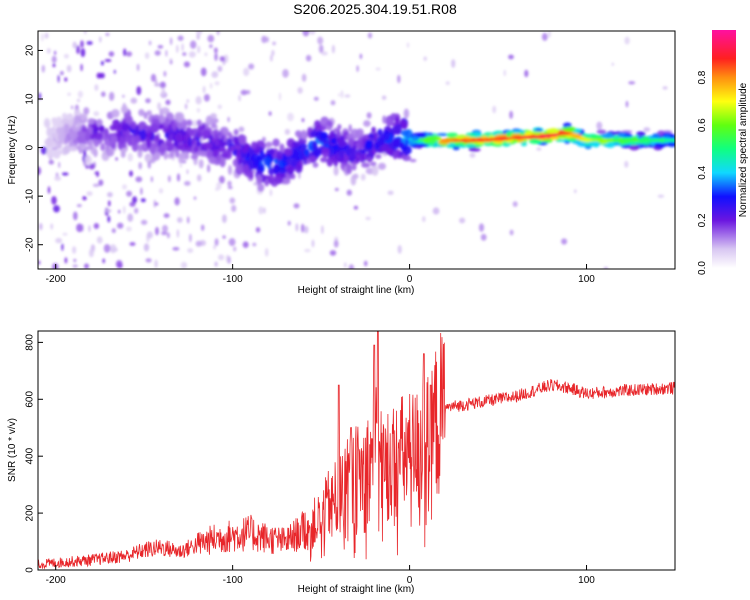 The image size is (750, 600). What do you see at coordinates (410, 279) in the screenshot?
I see `spectrogram-x-tick-label: 0` at bounding box center [410, 279].